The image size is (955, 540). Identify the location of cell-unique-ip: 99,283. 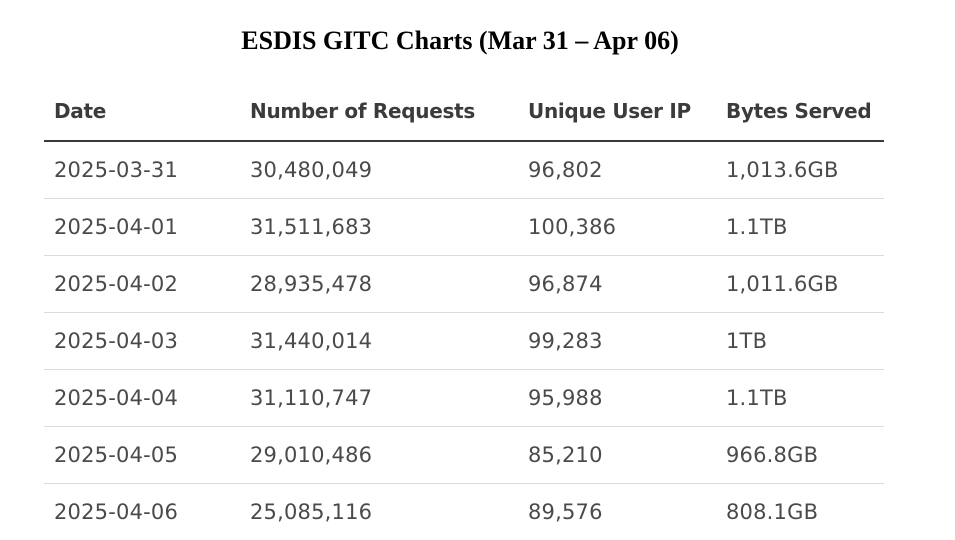
(565, 341).